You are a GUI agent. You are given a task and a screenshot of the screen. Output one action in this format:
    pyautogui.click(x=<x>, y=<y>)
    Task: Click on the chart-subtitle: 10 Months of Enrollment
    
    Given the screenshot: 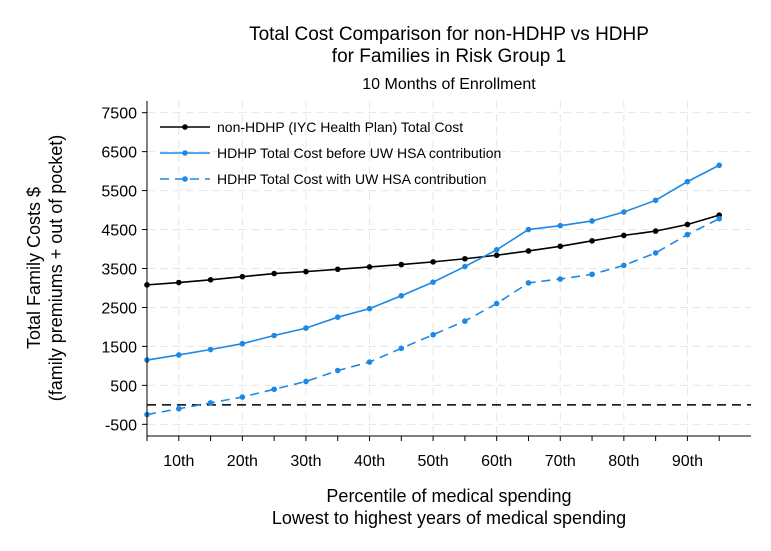 What is the action you would take?
    pyautogui.click(x=449, y=84)
    